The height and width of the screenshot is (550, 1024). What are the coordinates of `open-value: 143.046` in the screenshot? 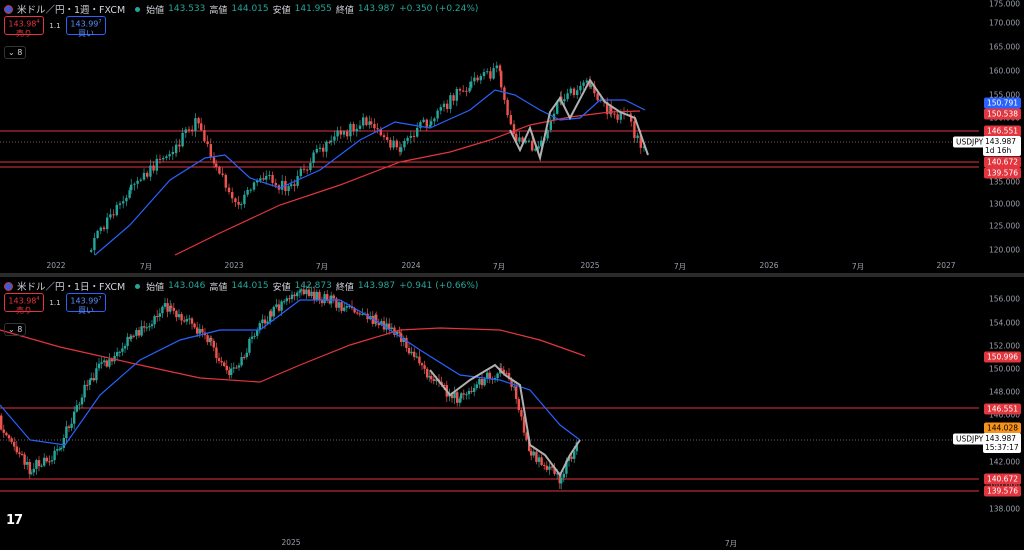 It's located at (187, 286).